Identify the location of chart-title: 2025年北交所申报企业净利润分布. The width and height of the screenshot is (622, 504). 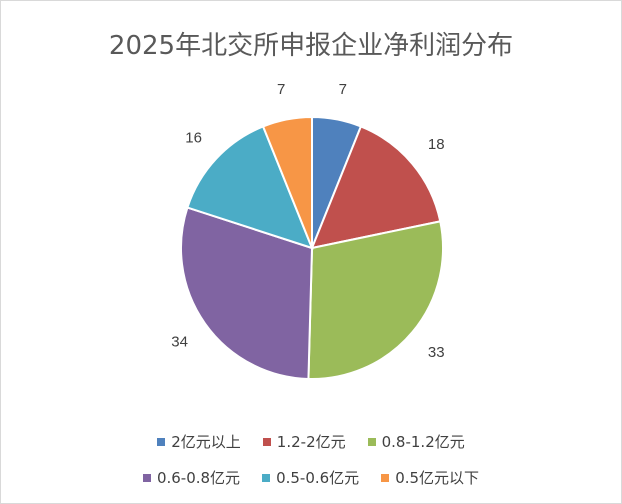
(311, 46).